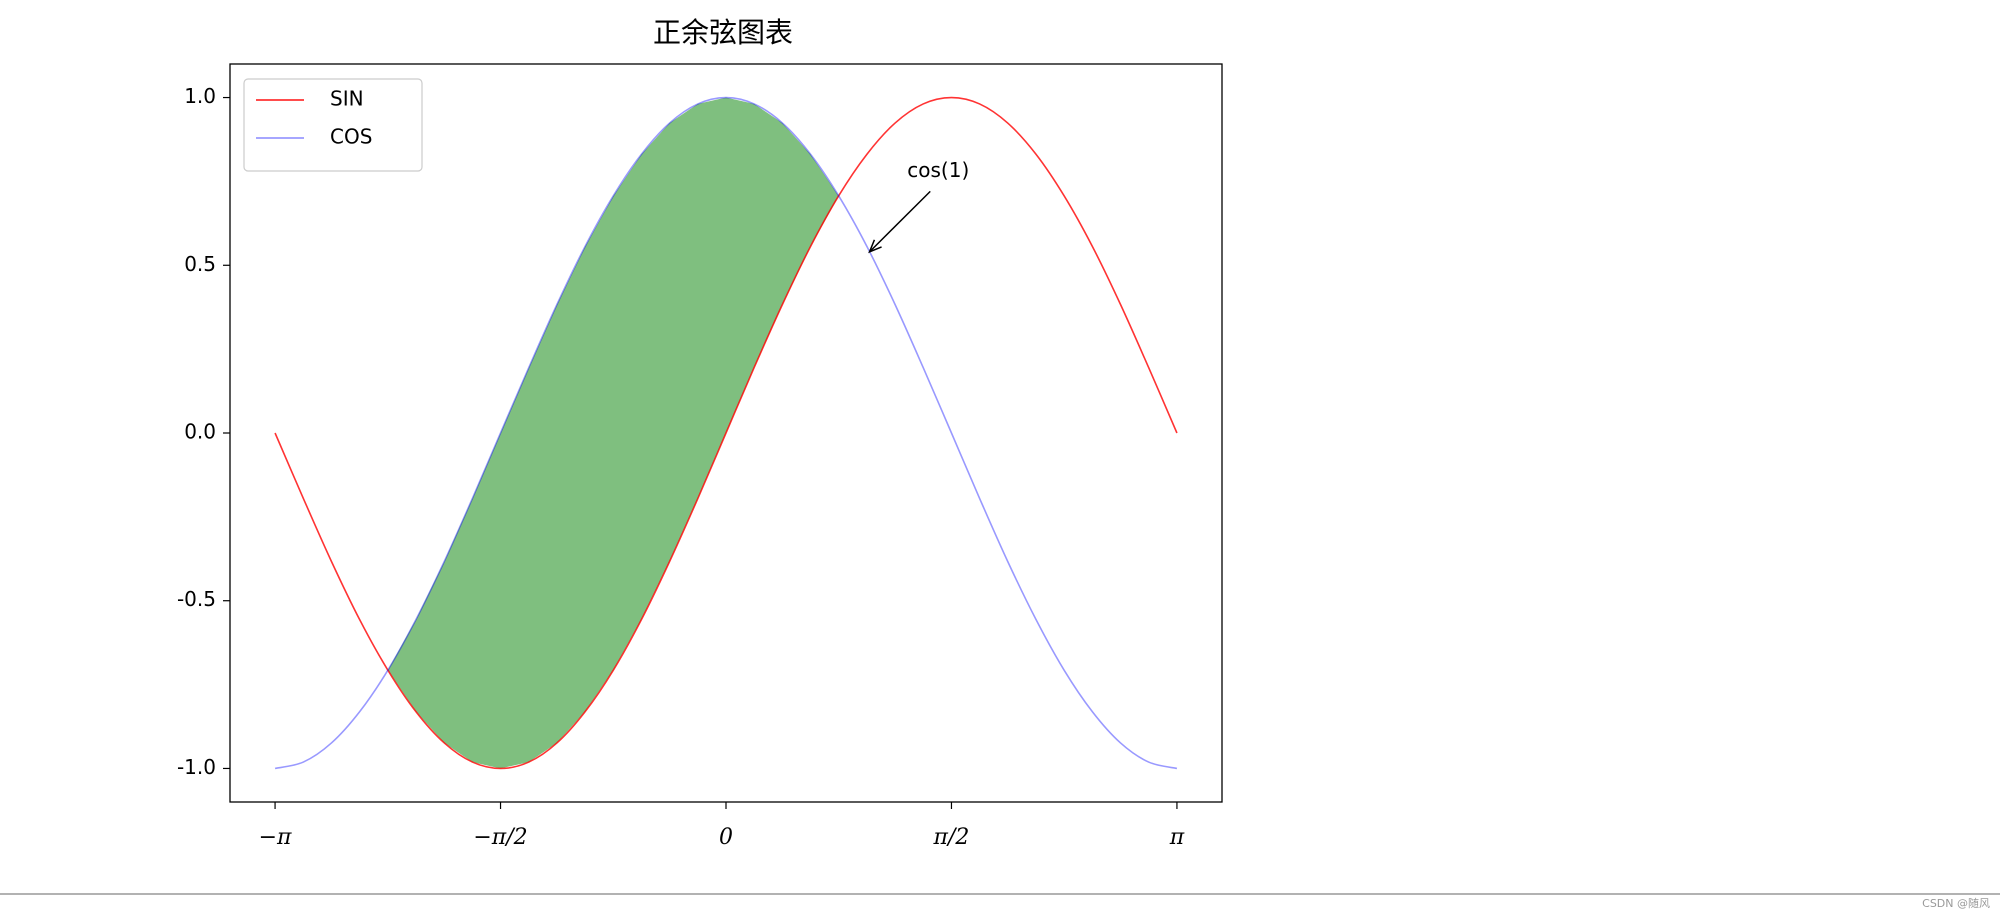 This screenshot has height=912, width=2000. Describe the element at coordinates (500, 837) in the screenshot. I see `x-tick-label: −π/2` at that location.